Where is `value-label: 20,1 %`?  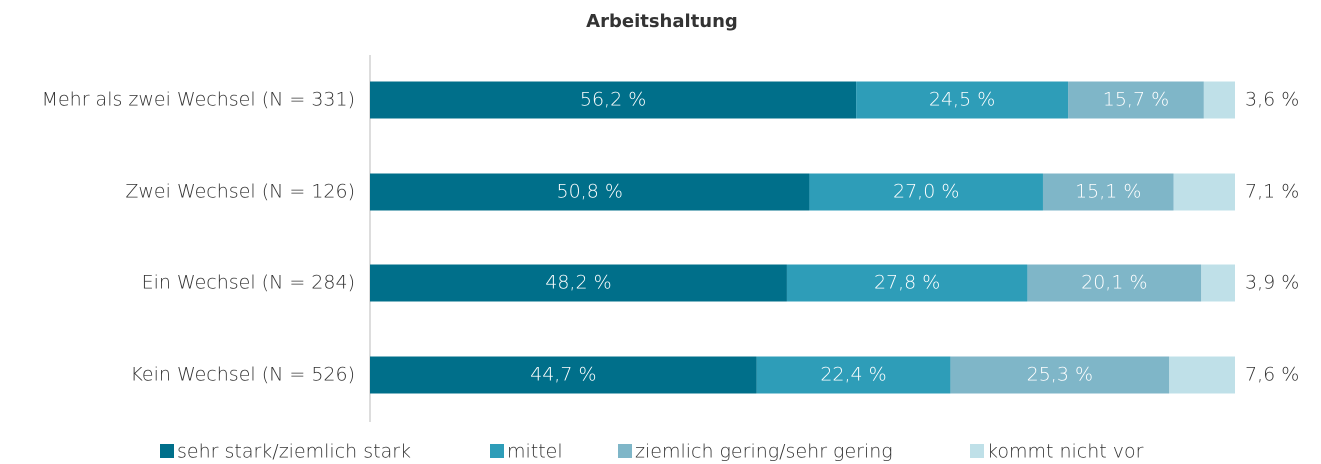 value-label: 20,1 % is located at coordinates (1114, 283).